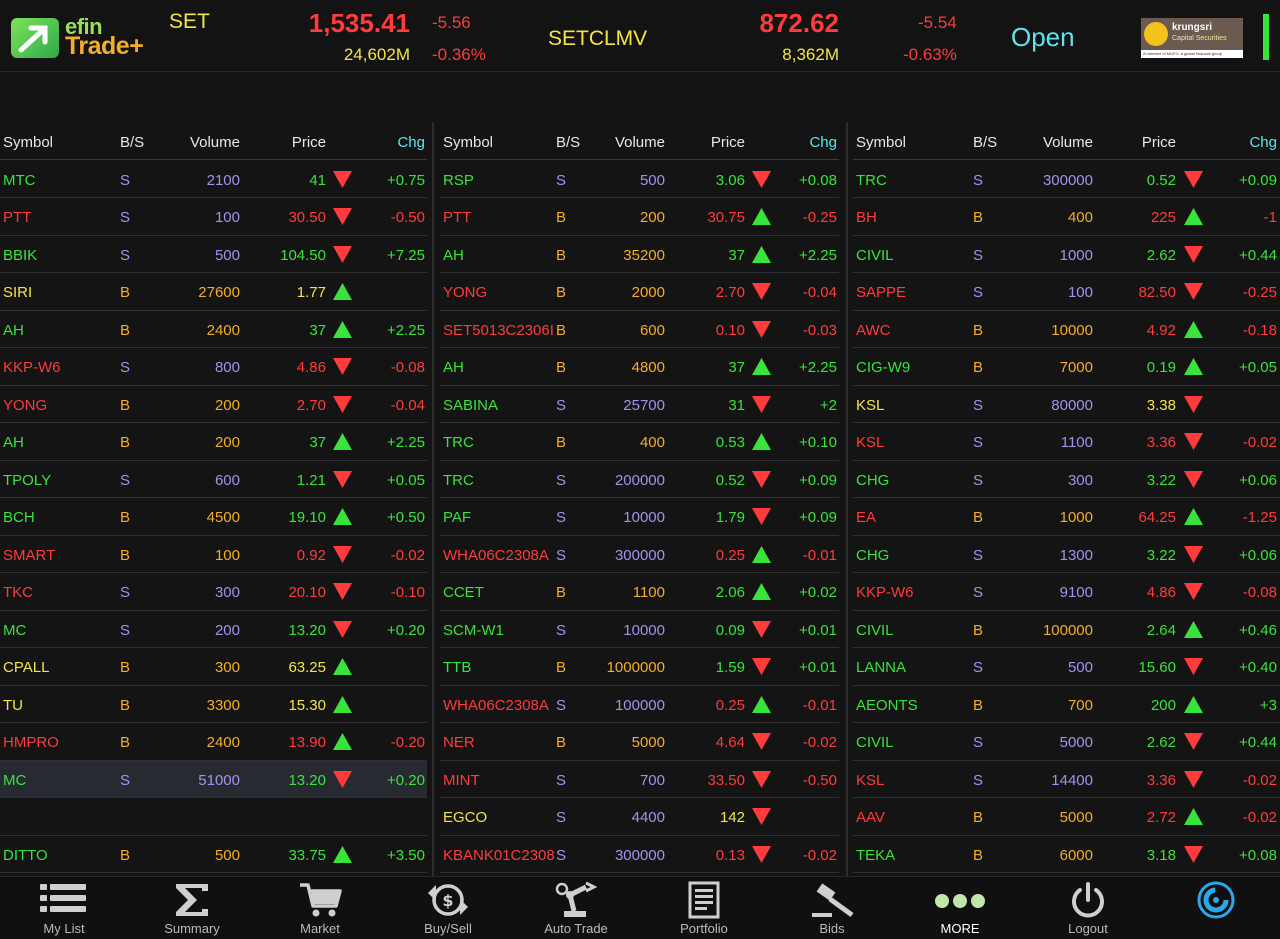  What do you see at coordinates (213, 254) in the screenshot?
I see `table-row: BBIK S 500 104.50 +7.25` at bounding box center [213, 254].